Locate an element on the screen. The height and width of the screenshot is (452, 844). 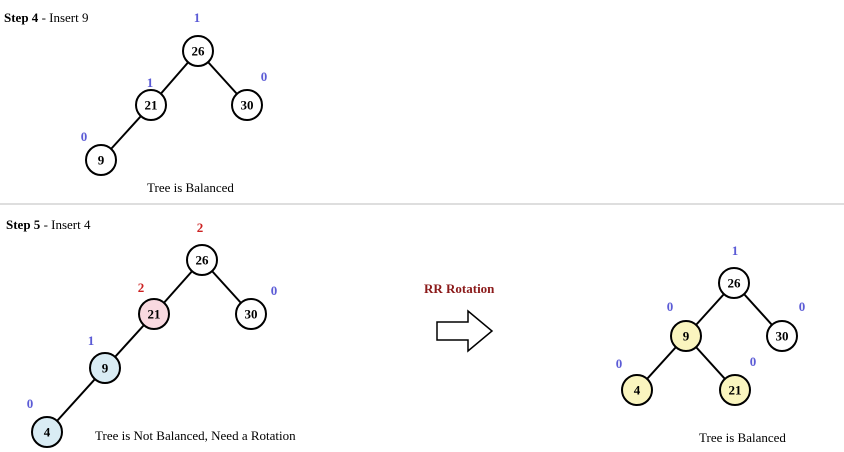
step4-balance-26: 1 is located at coordinates (197, 17).